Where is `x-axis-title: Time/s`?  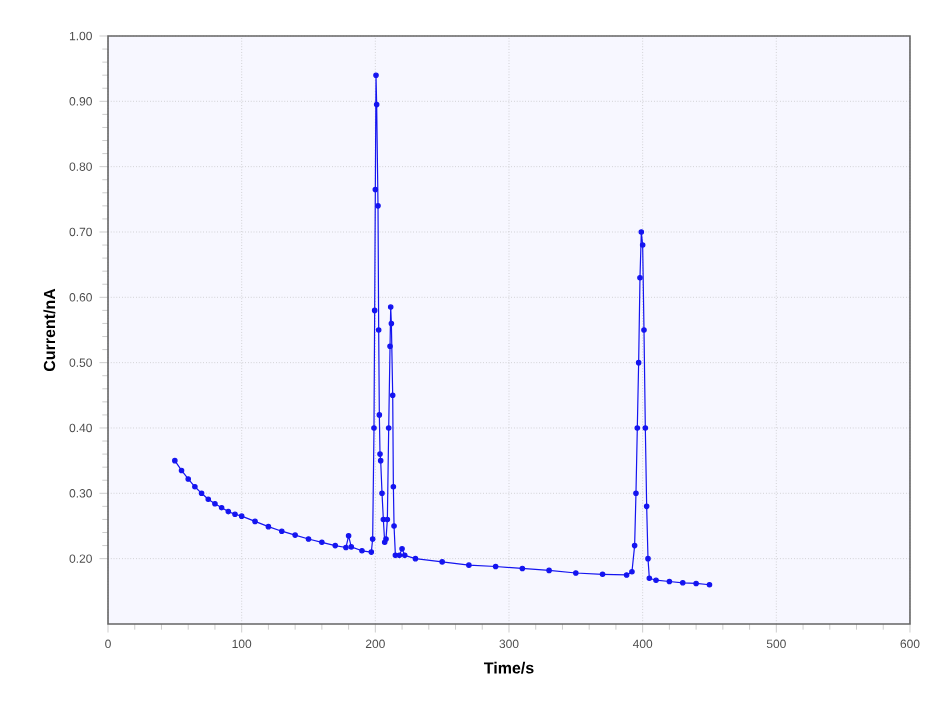
x-axis-title: Time/s is located at coordinates (508, 667).